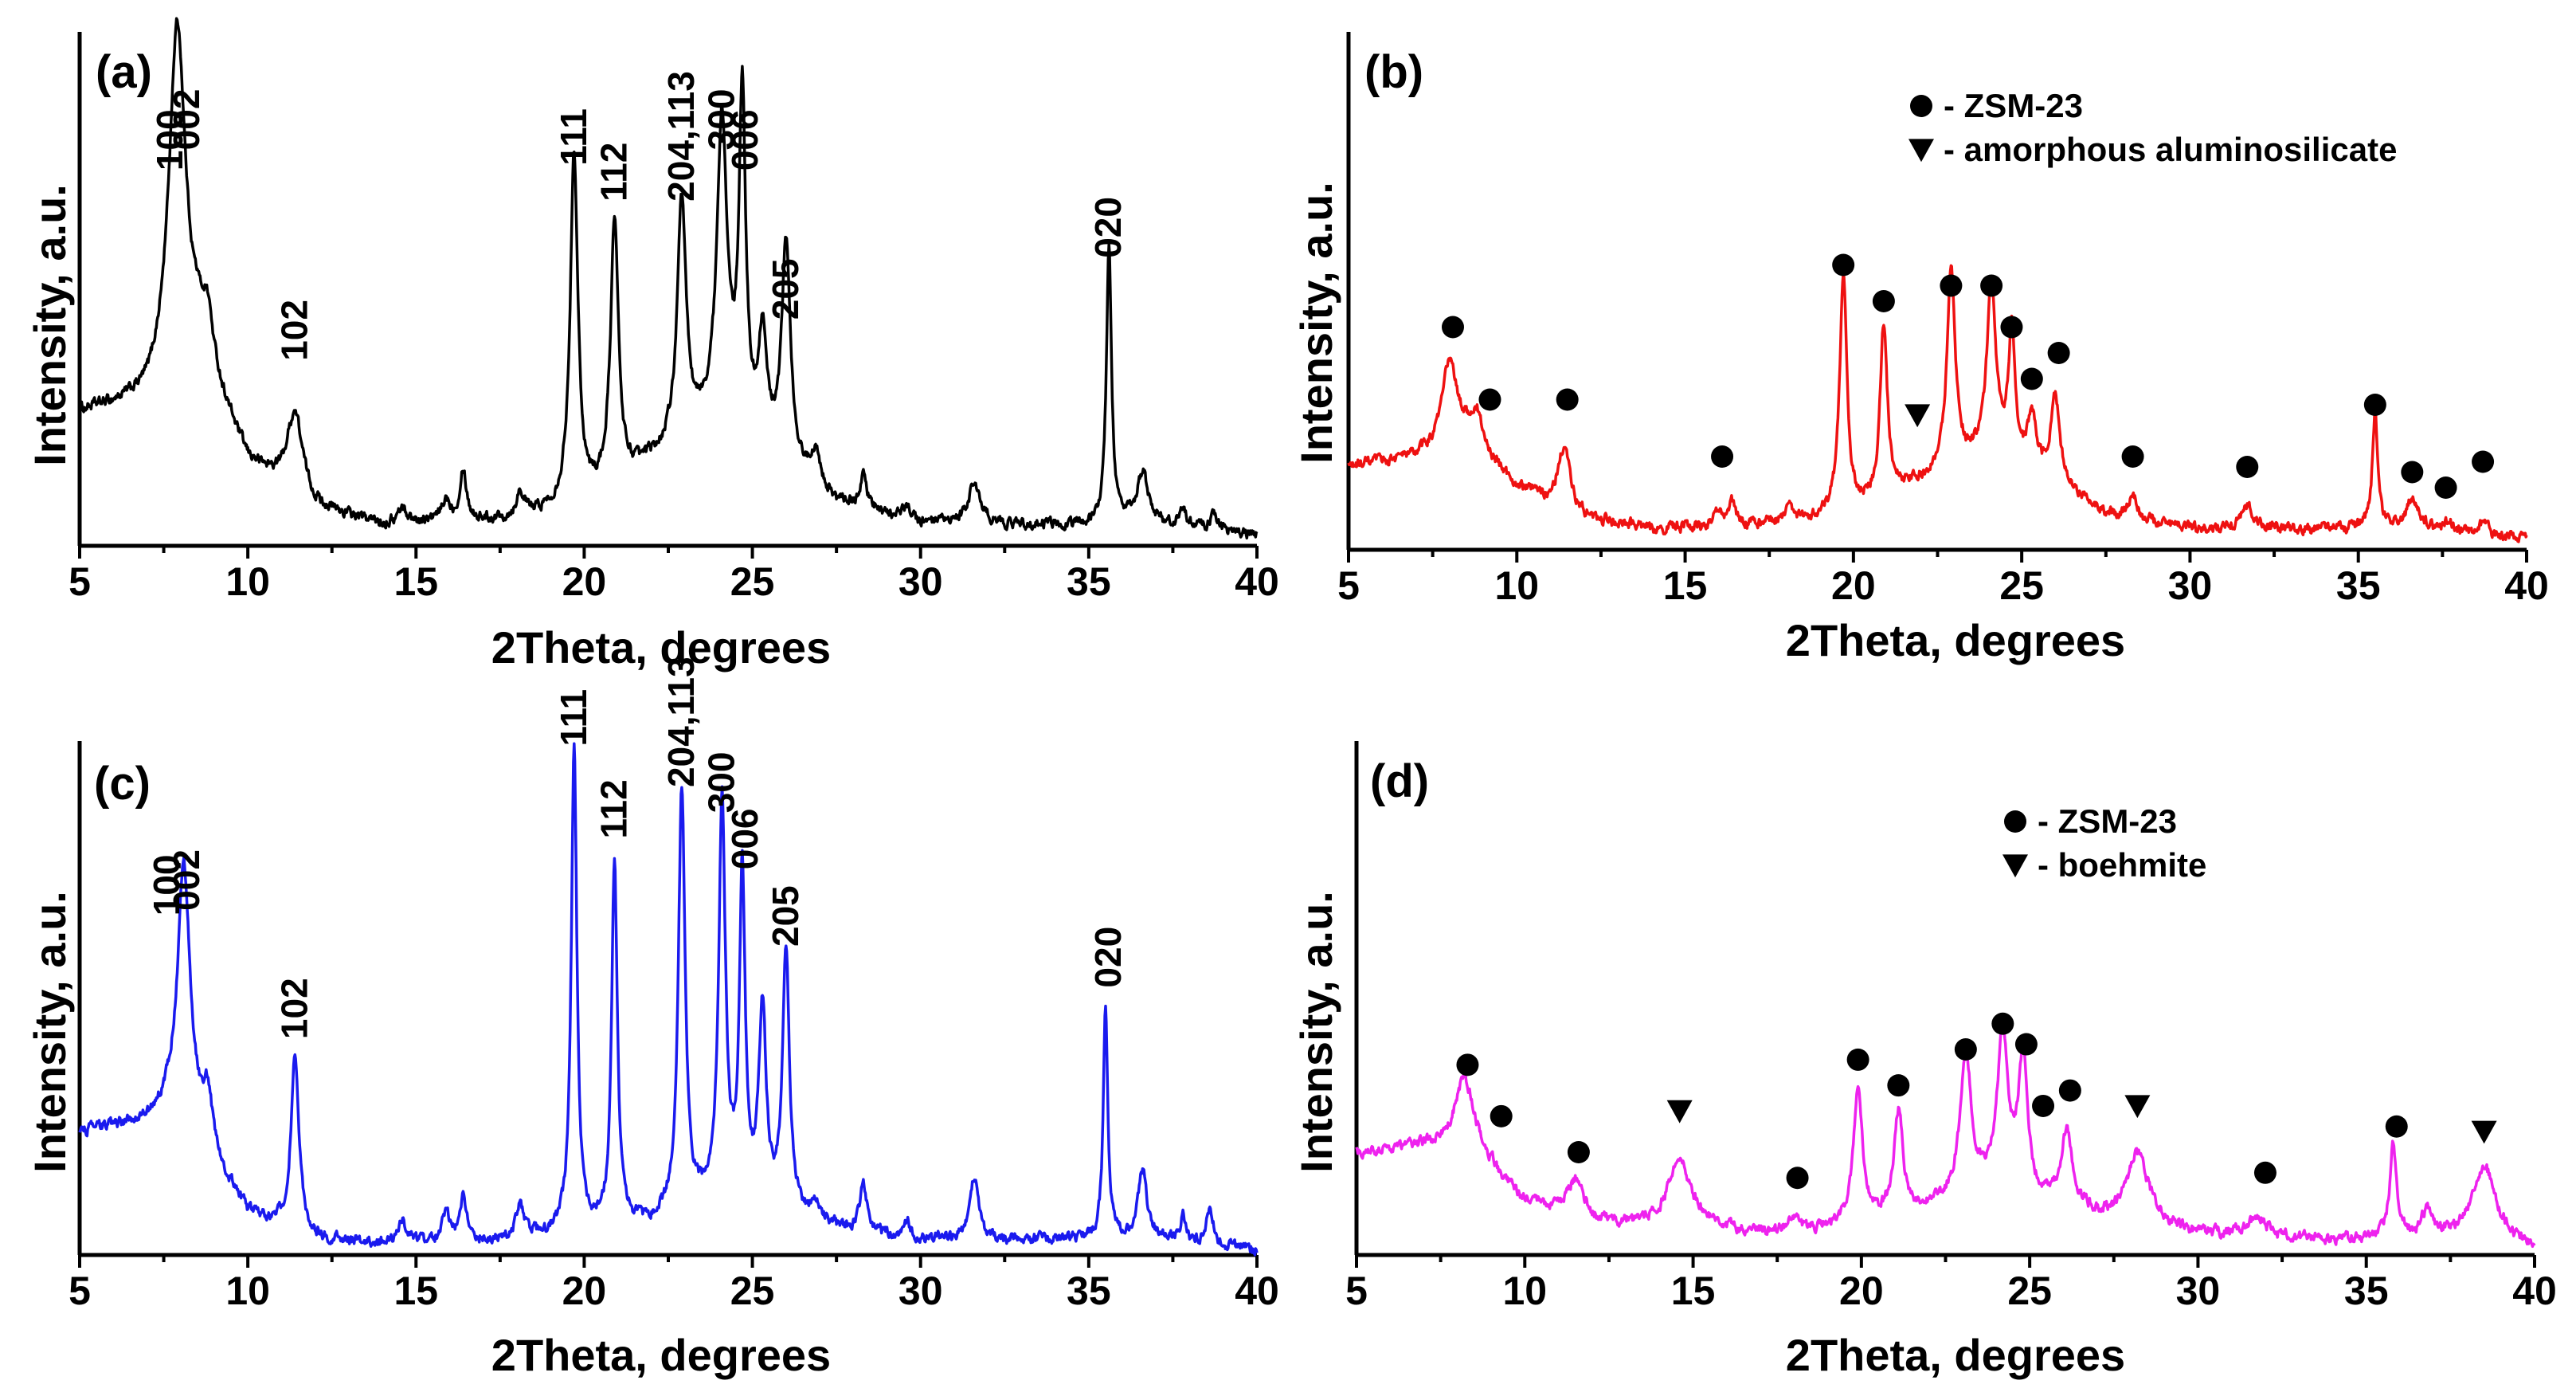 The width and height of the screenshot is (2576, 1400). Describe the element at coordinates (1108, 957) in the screenshot. I see `peak-label: 020` at that location.